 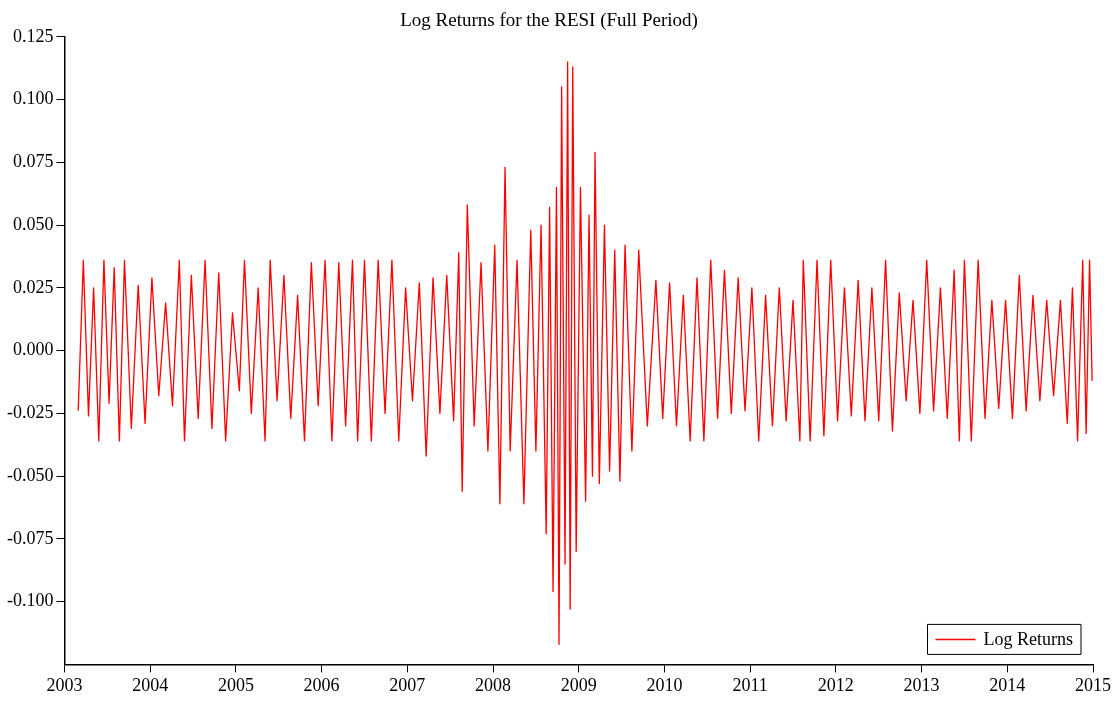 What do you see at coordinates (30, 474) in the screenshot?
I see `y-tick-label: -0.050` at bounding box center [30, 474].